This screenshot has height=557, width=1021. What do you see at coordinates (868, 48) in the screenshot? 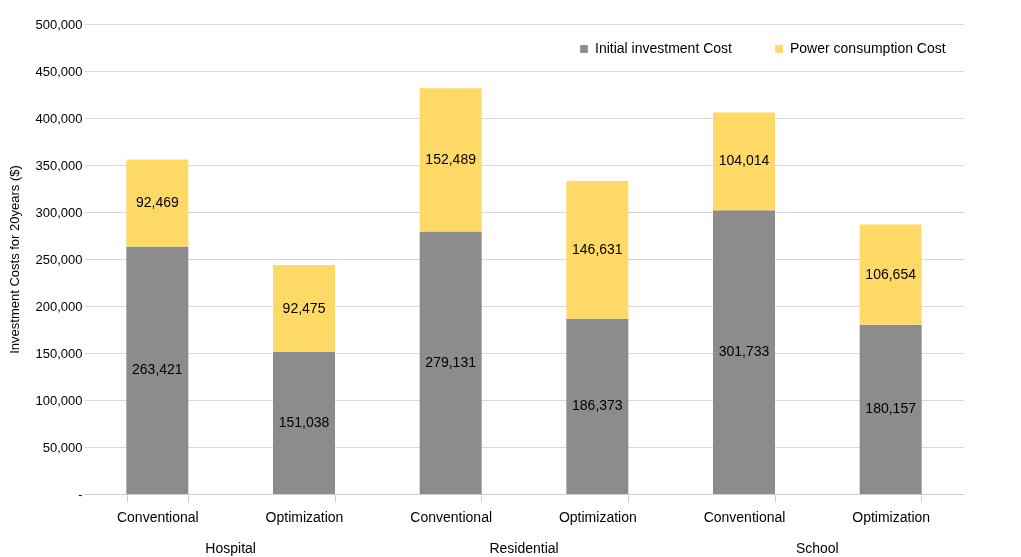
I see `legend-label: Power consumption Cost` at bounding box center [868, 48].